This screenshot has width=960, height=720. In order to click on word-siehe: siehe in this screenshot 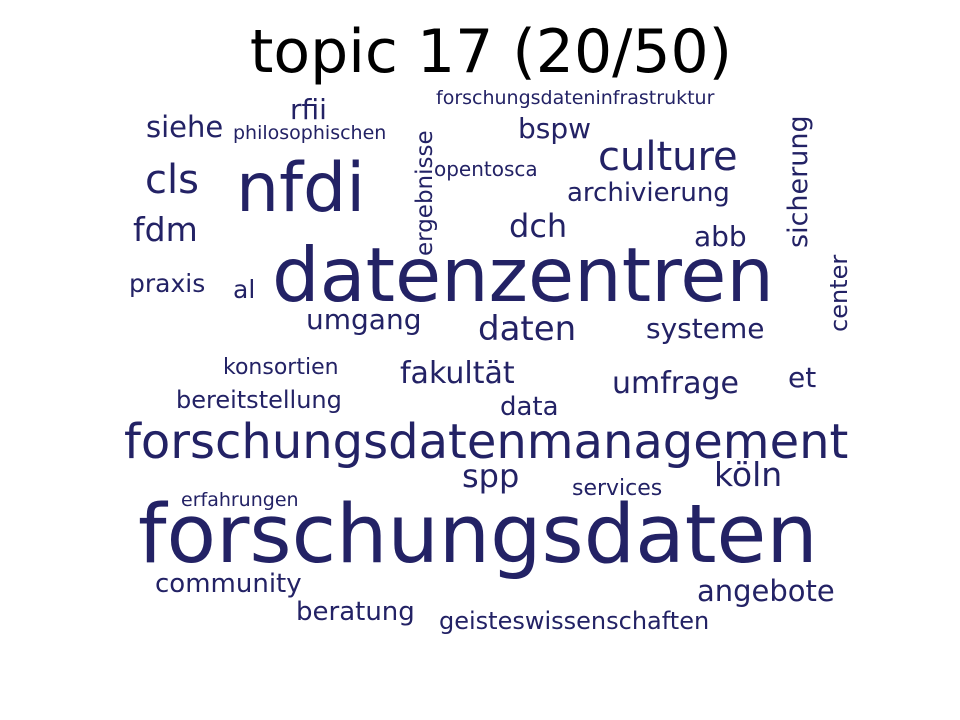, I will do `click(185, 127)`.